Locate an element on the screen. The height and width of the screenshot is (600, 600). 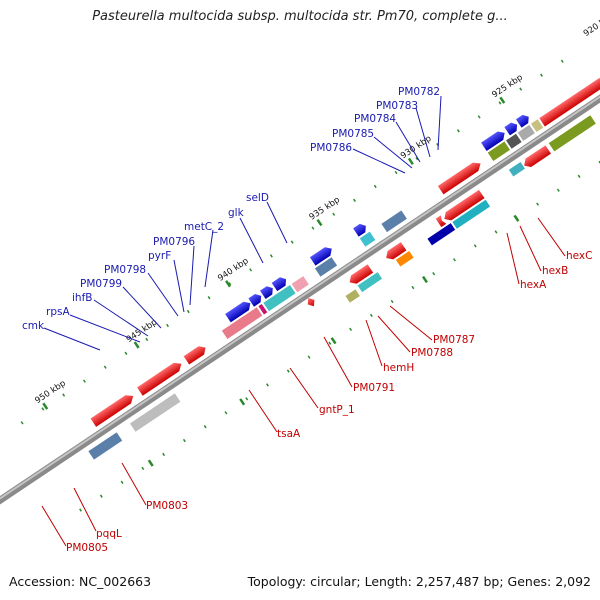
gene-label-pm0785: PM0785 is located at coordinates (353, 134).